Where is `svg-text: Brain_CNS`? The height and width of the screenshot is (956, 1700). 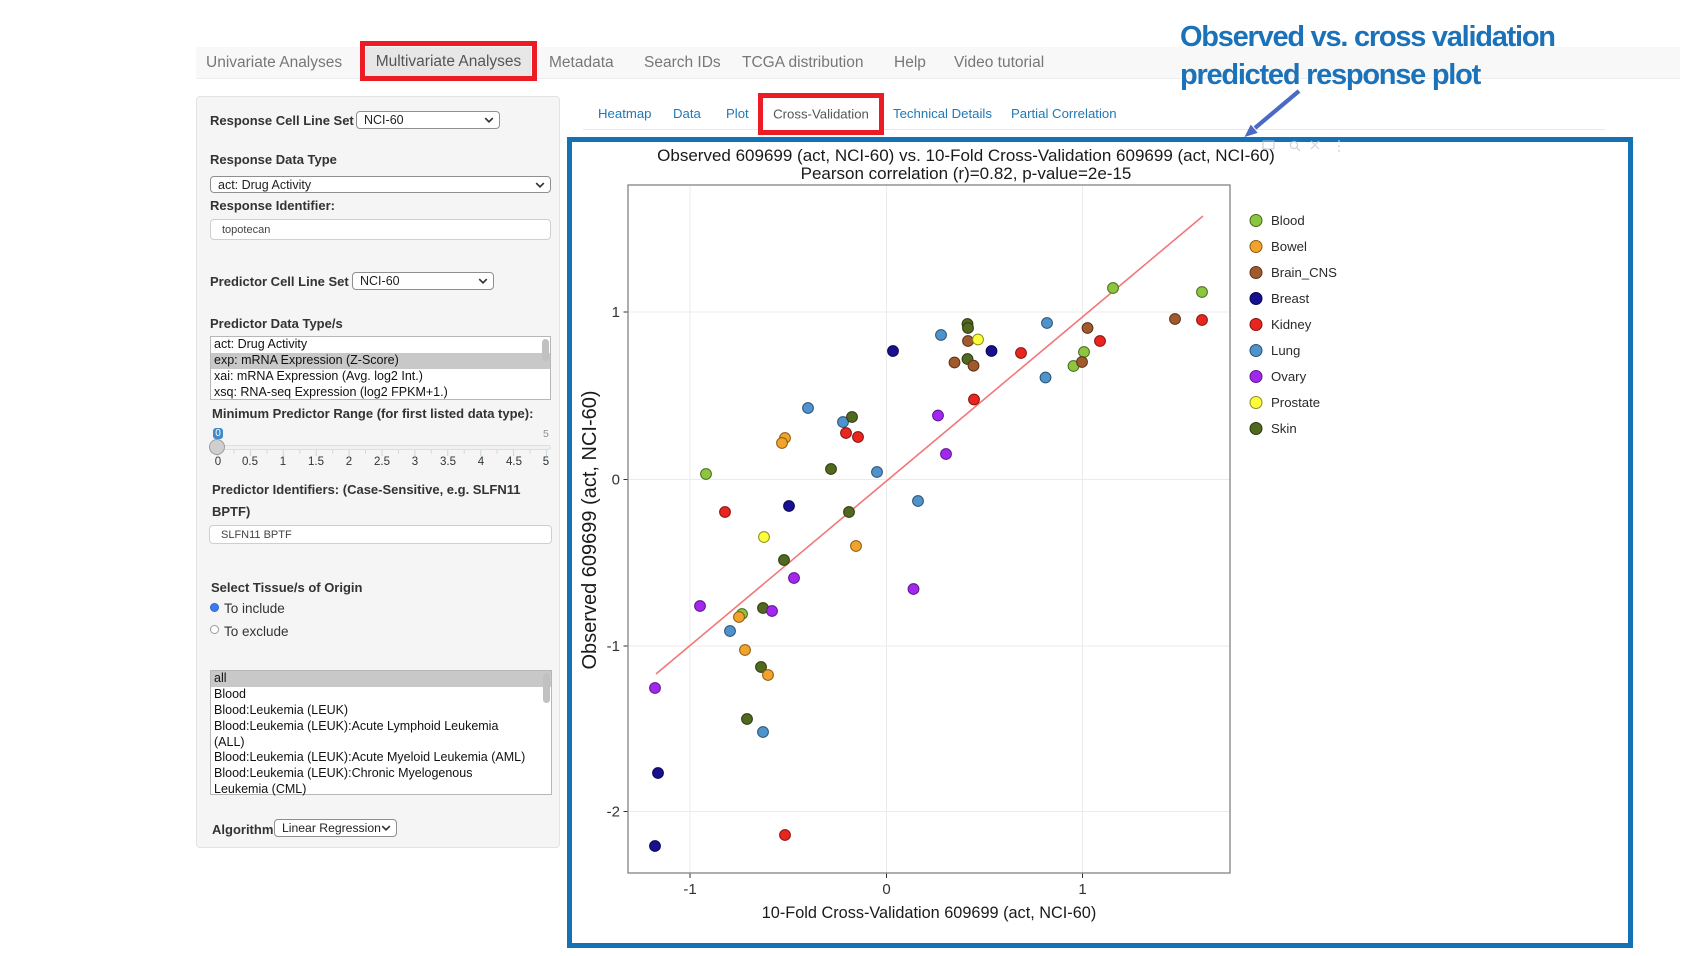 svg-text: Brain_CNS is located at coordinates (1304, 272).